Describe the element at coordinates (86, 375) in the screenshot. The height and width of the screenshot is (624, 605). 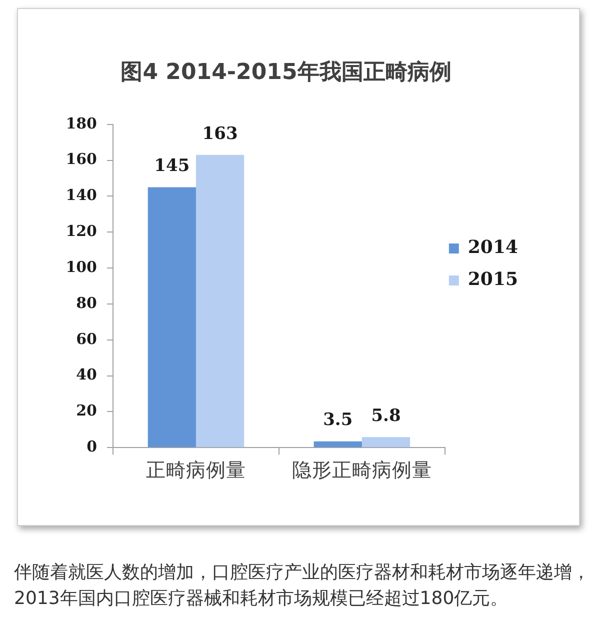
I see `y-tick-label: 40` at that location.